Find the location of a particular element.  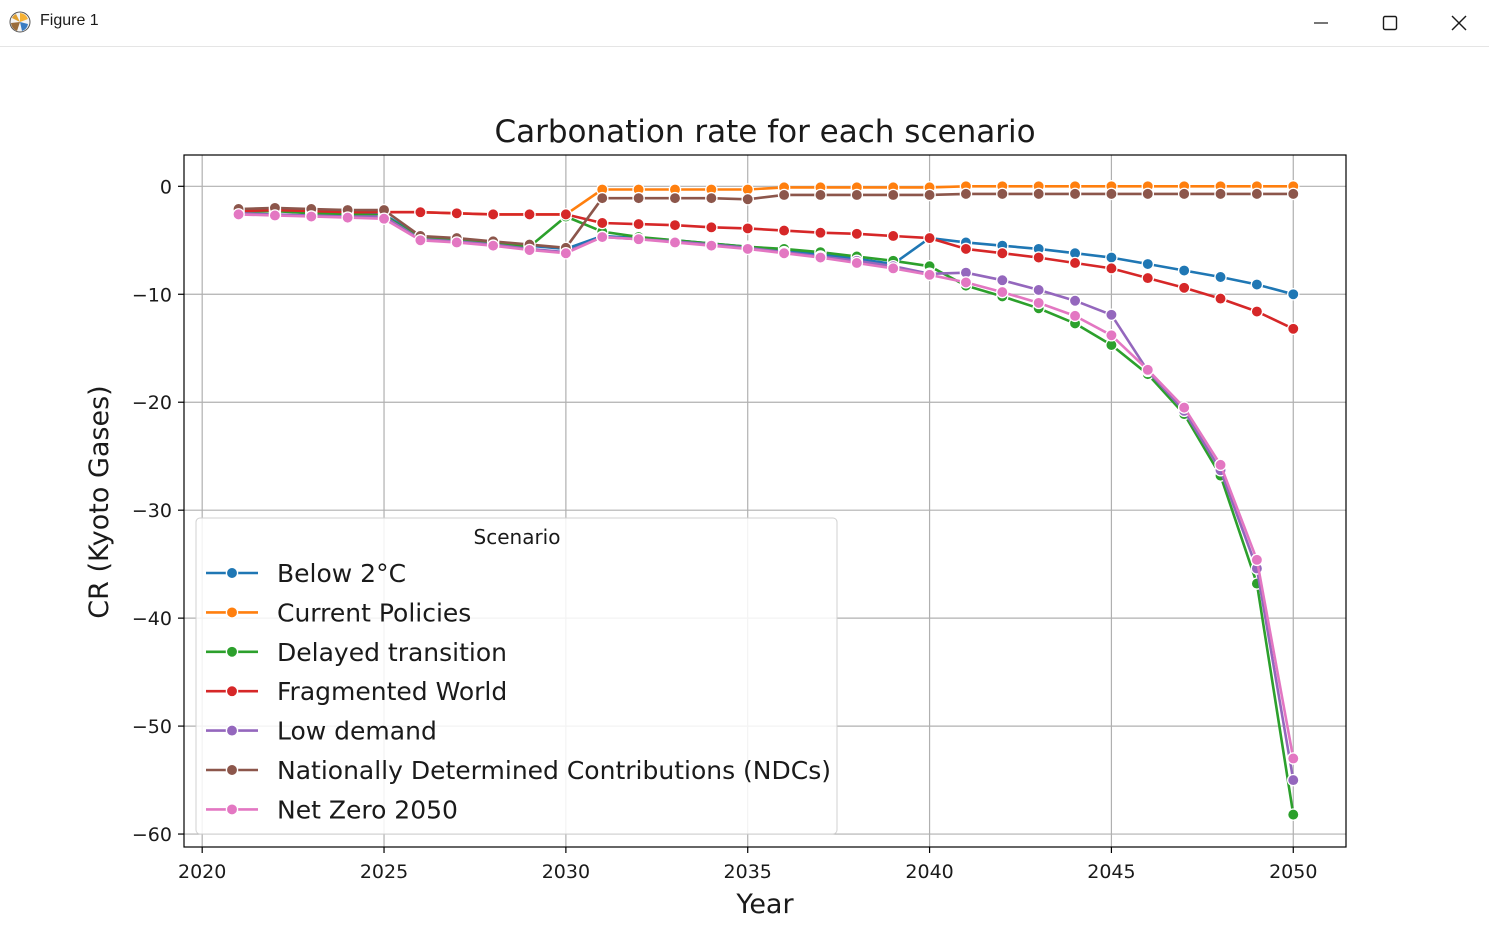

close-button is located at coordinates (1457, 23).